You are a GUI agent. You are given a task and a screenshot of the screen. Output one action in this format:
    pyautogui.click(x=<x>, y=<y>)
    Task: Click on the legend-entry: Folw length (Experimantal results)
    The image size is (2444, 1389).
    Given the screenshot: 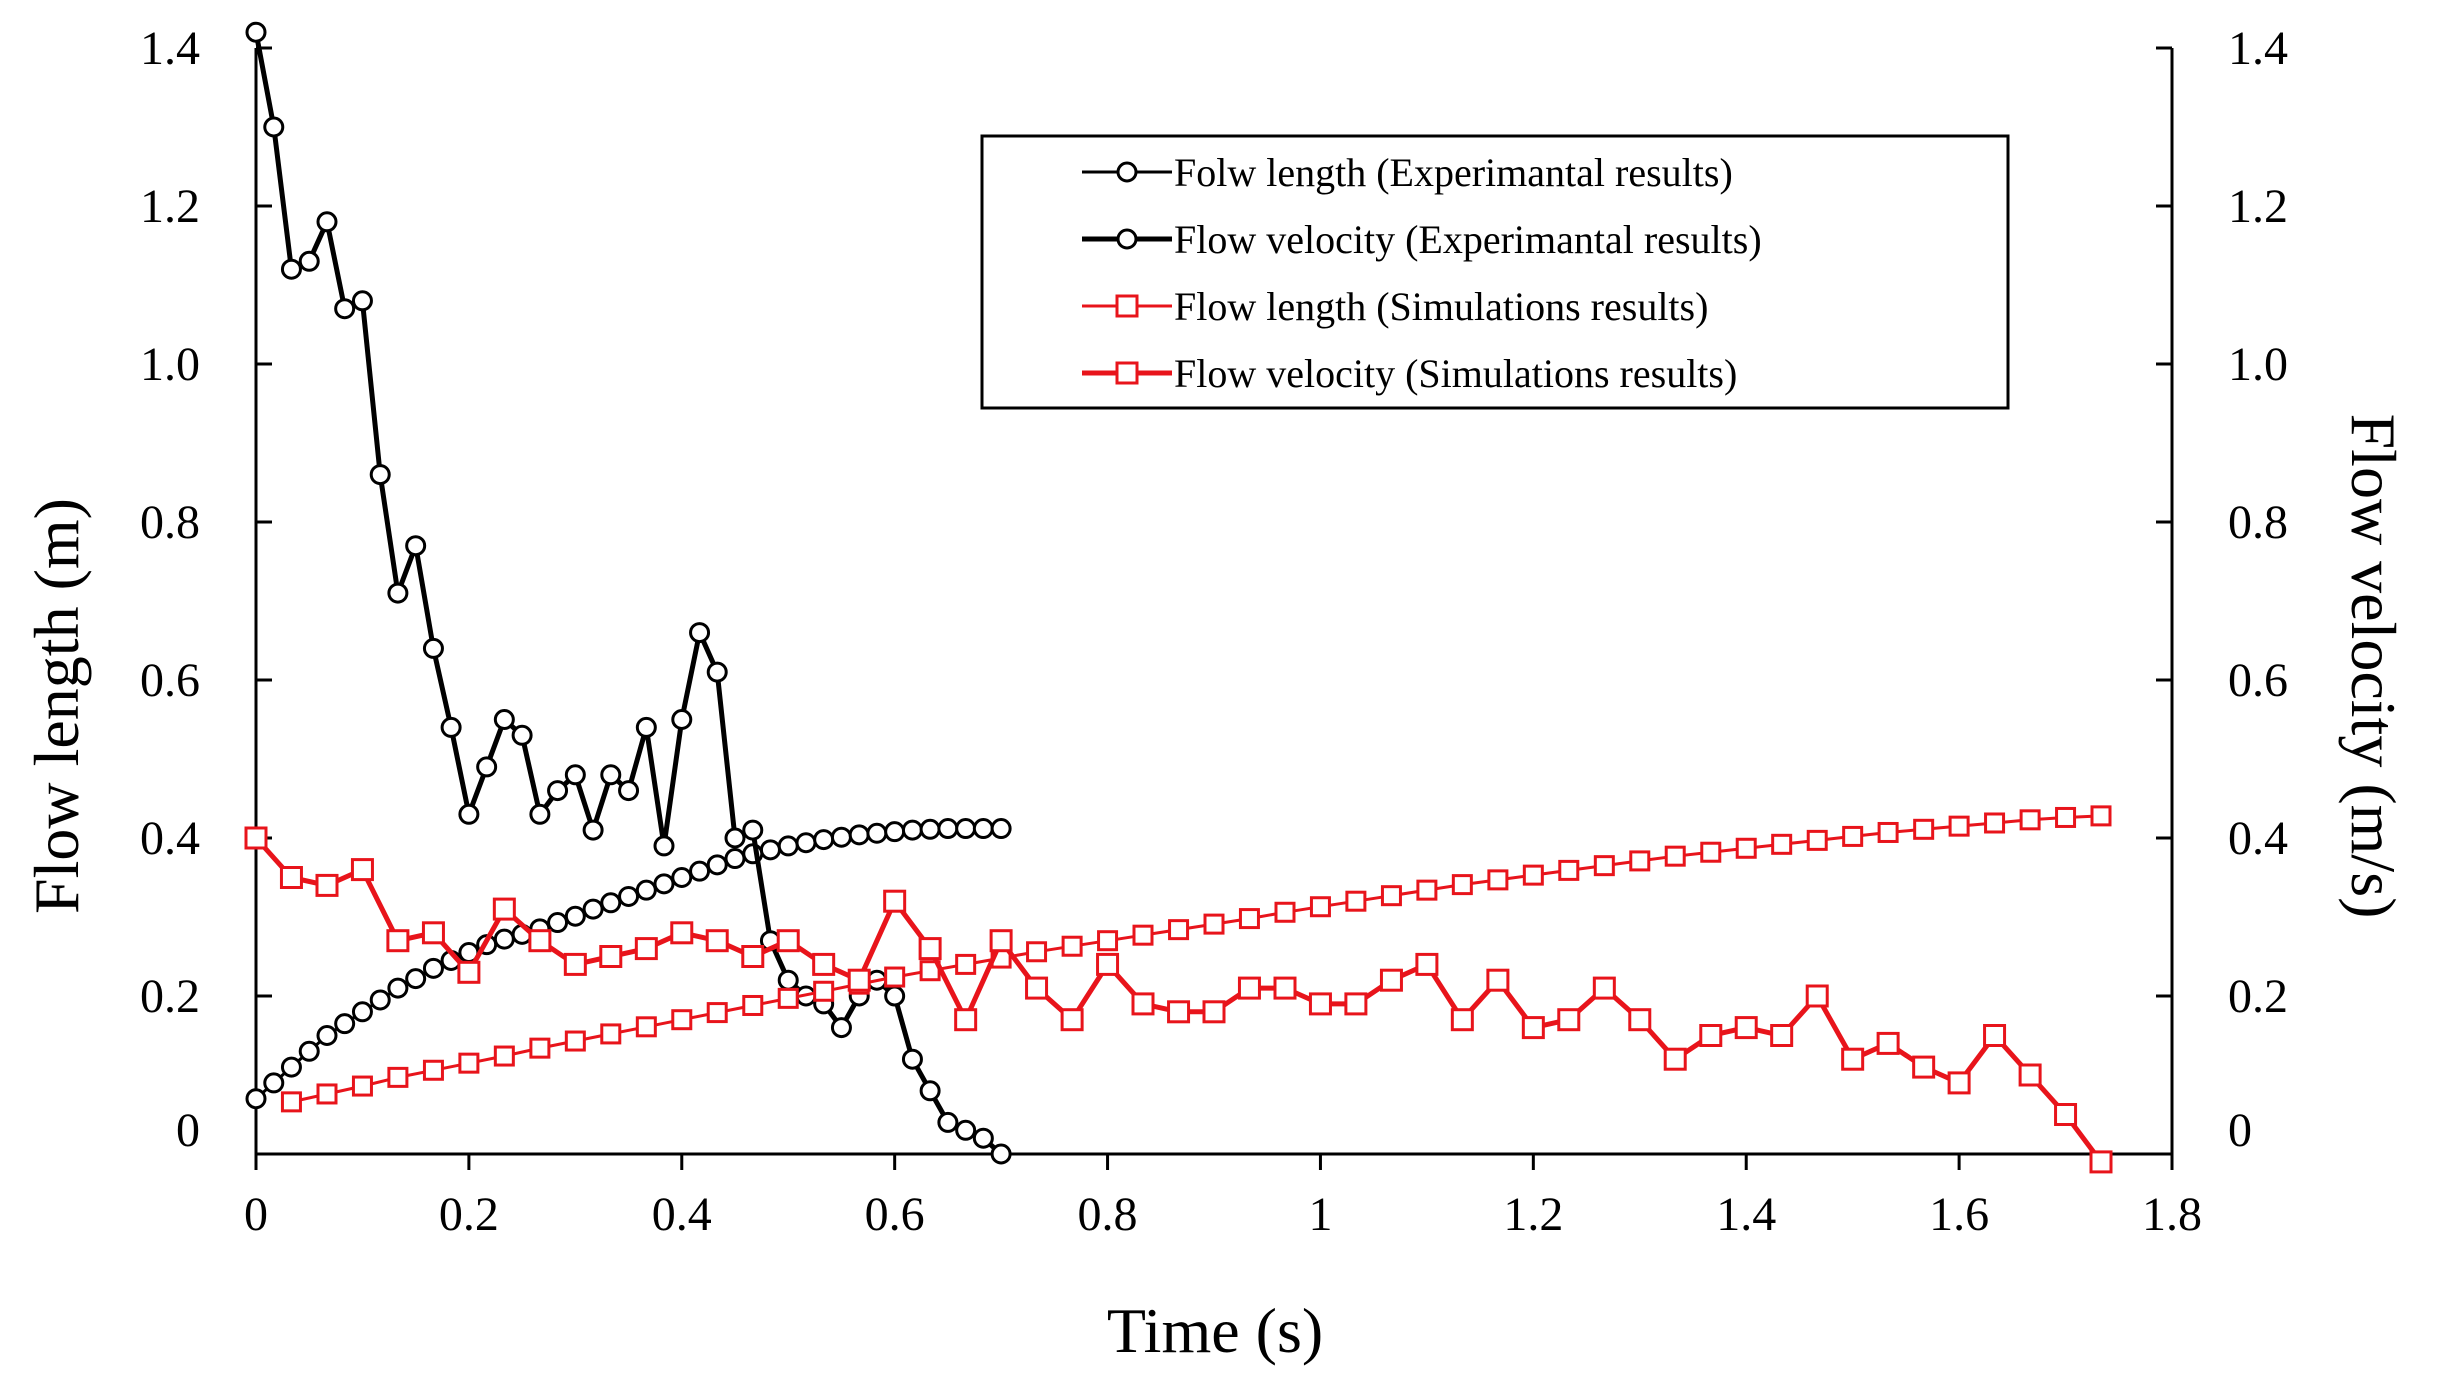 What is the action you would take?
    pyautogui.click(x=1407, y=172)
    